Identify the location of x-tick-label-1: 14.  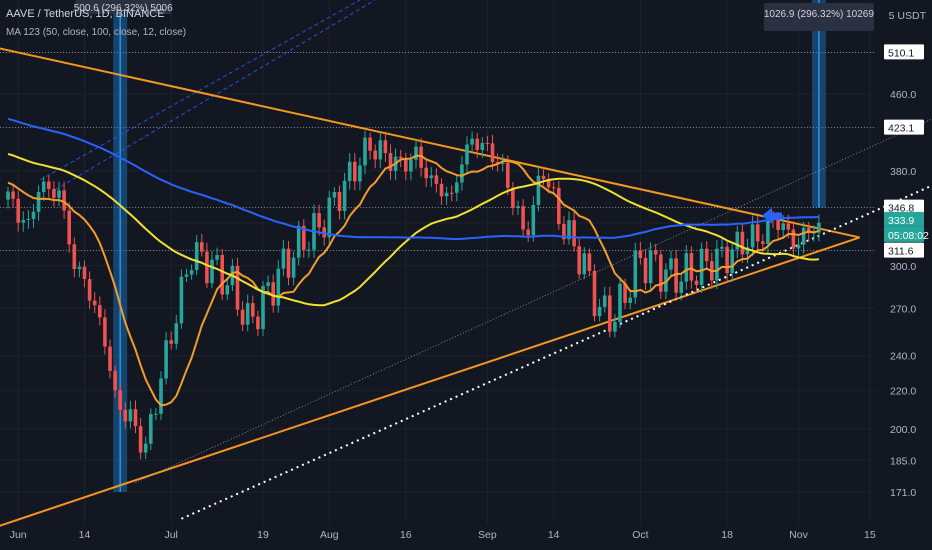
(85, 535).